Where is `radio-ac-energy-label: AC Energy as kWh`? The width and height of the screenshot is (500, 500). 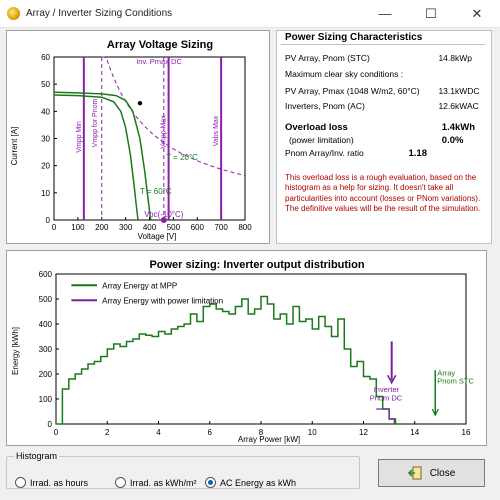 radio-ac-energy-label: AC Energy as kWh is located at coordinates (258, 482).